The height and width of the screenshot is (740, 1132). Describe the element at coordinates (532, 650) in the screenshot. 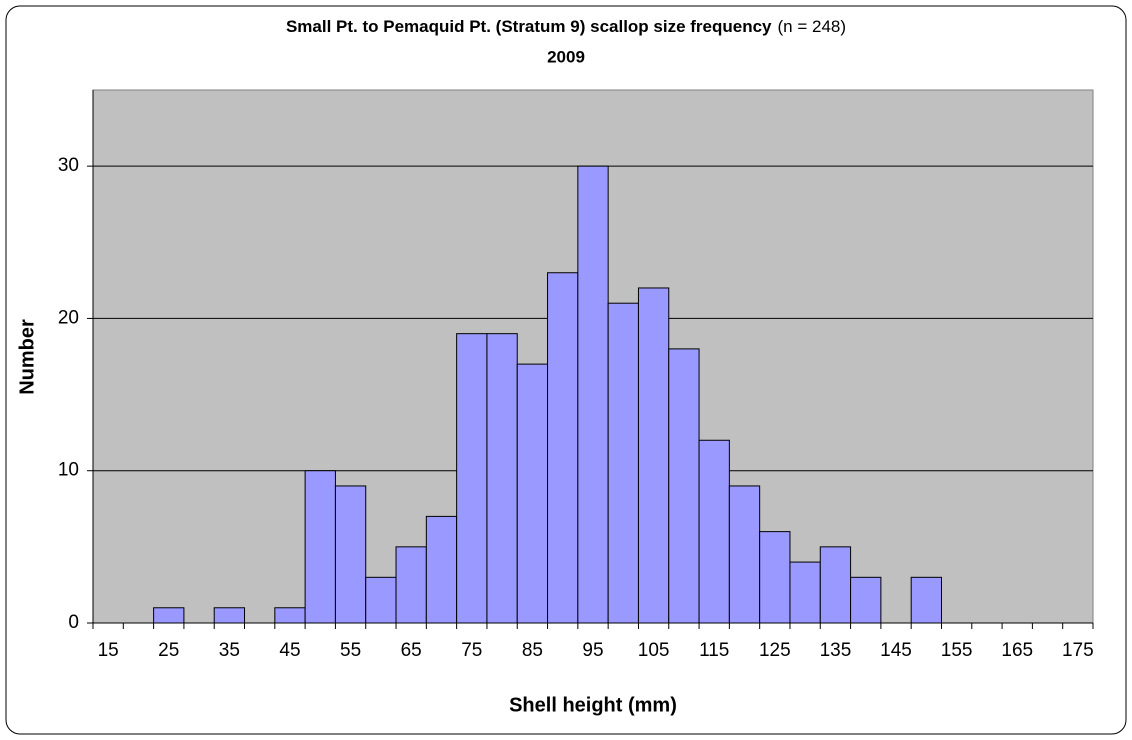

I see `x-tick-label: 85` at that location.